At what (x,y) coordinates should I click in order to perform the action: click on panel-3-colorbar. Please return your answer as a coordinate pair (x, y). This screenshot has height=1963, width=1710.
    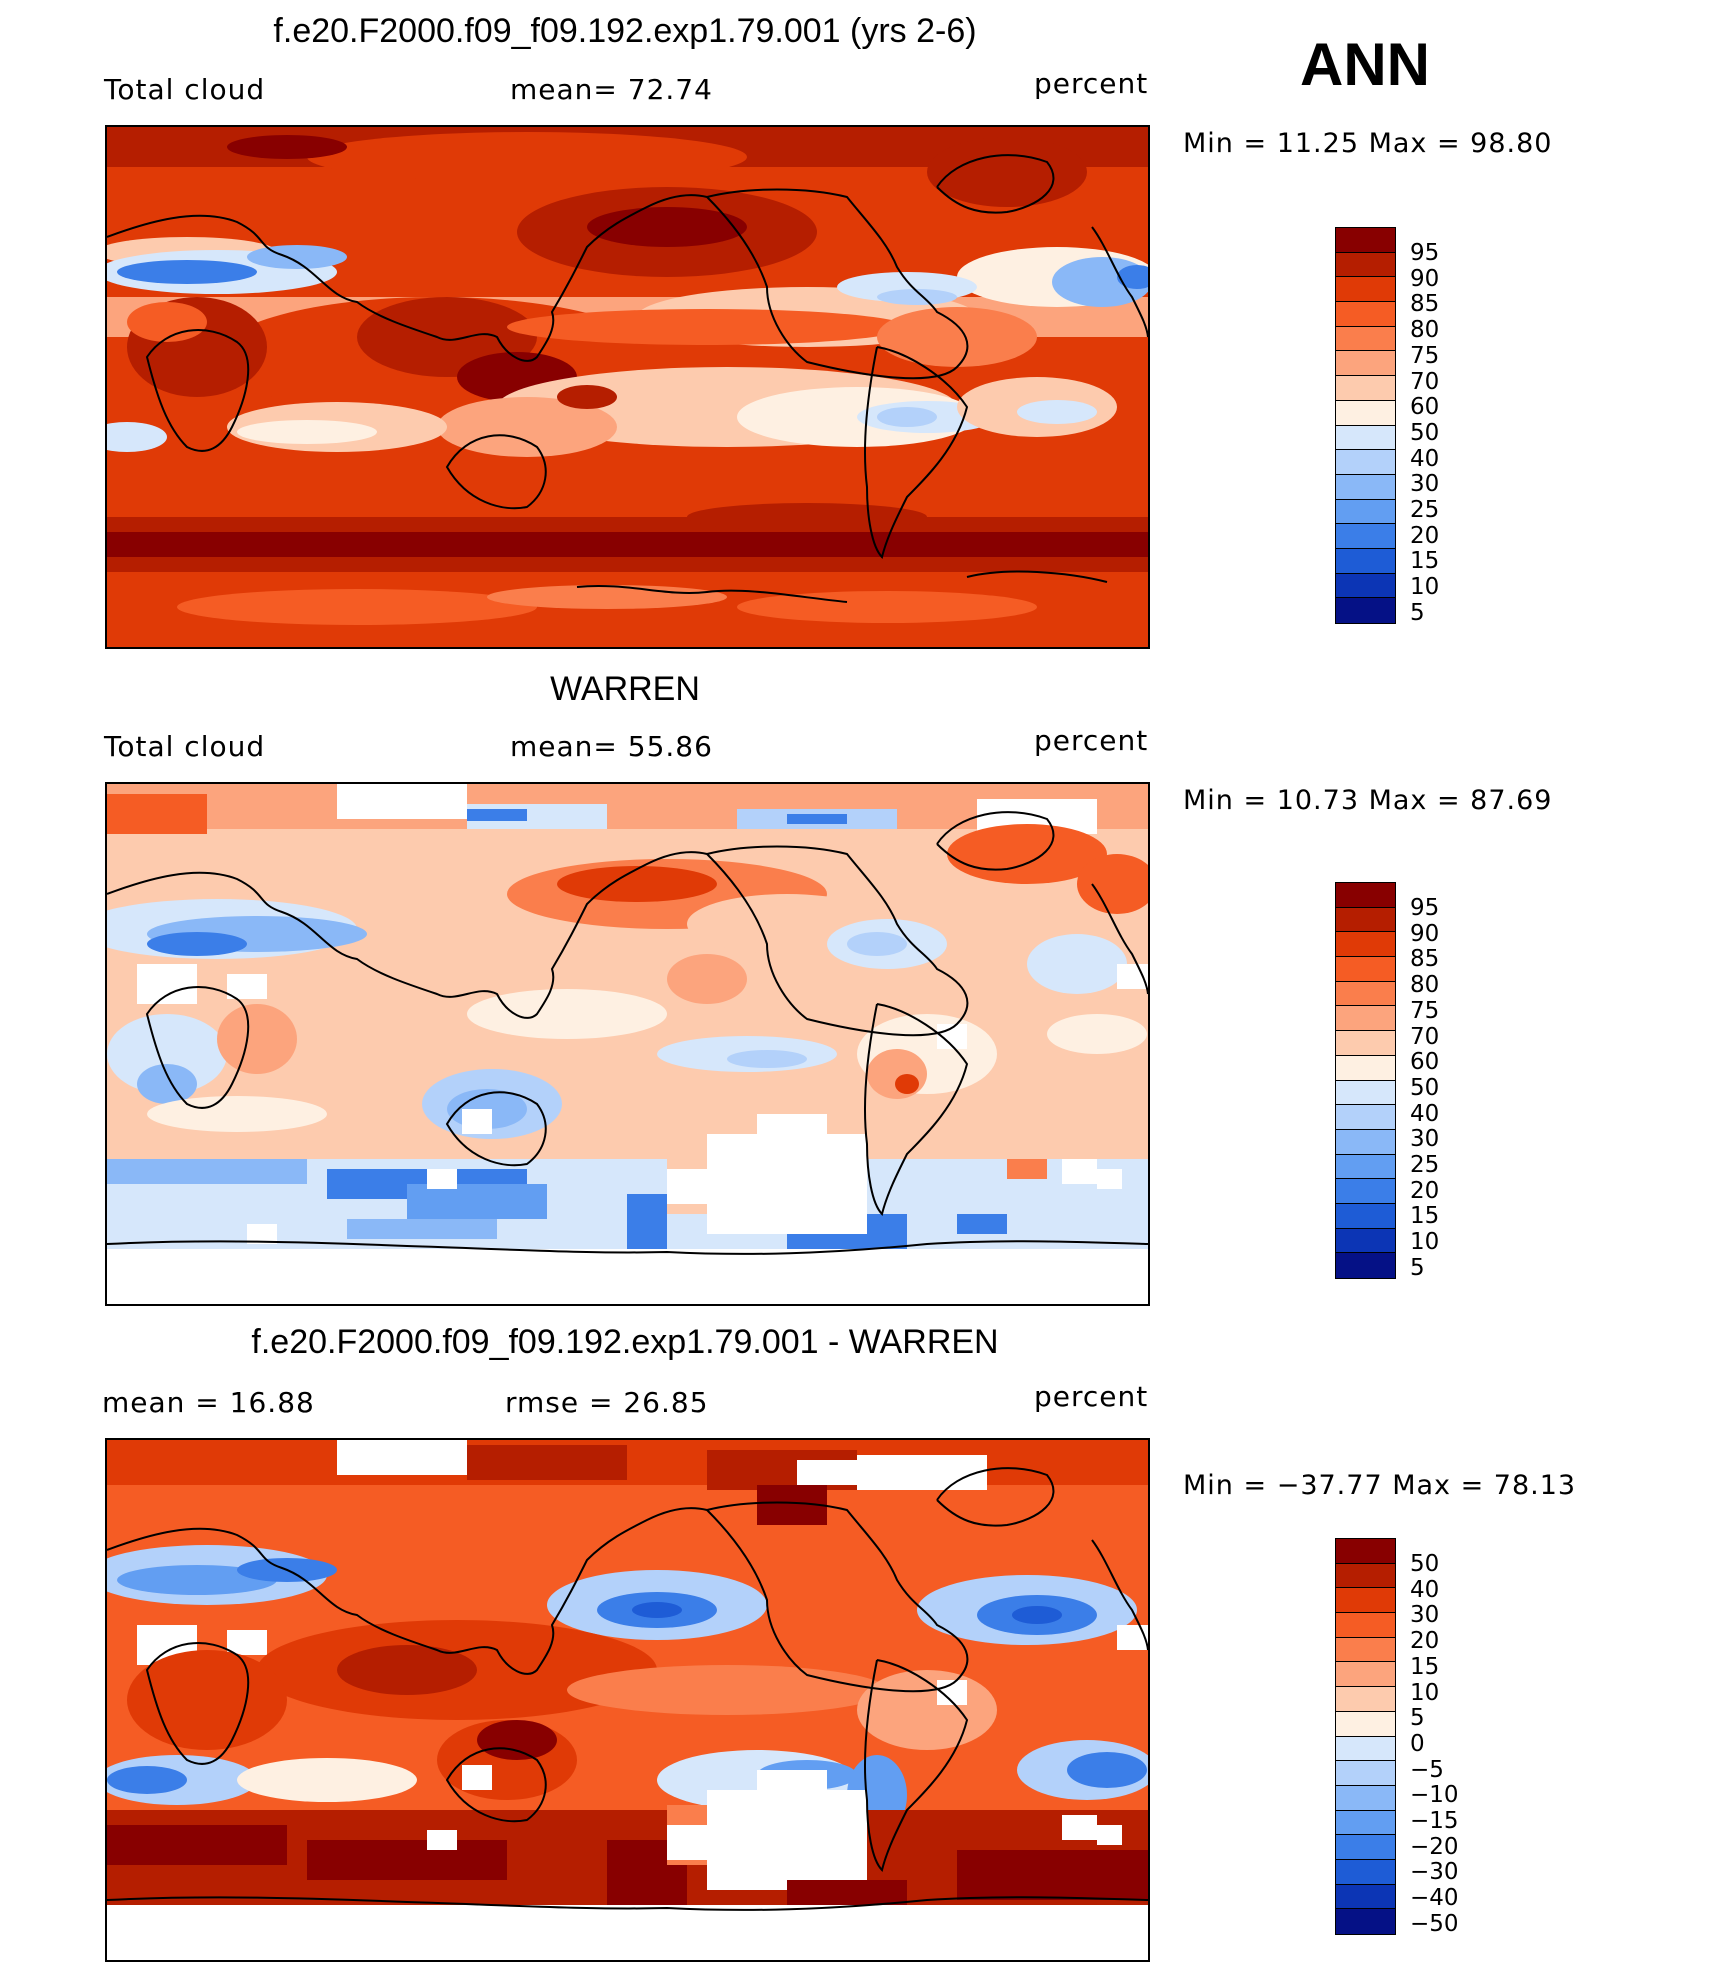
    Looking at the image, I should click on (1365, 1736).